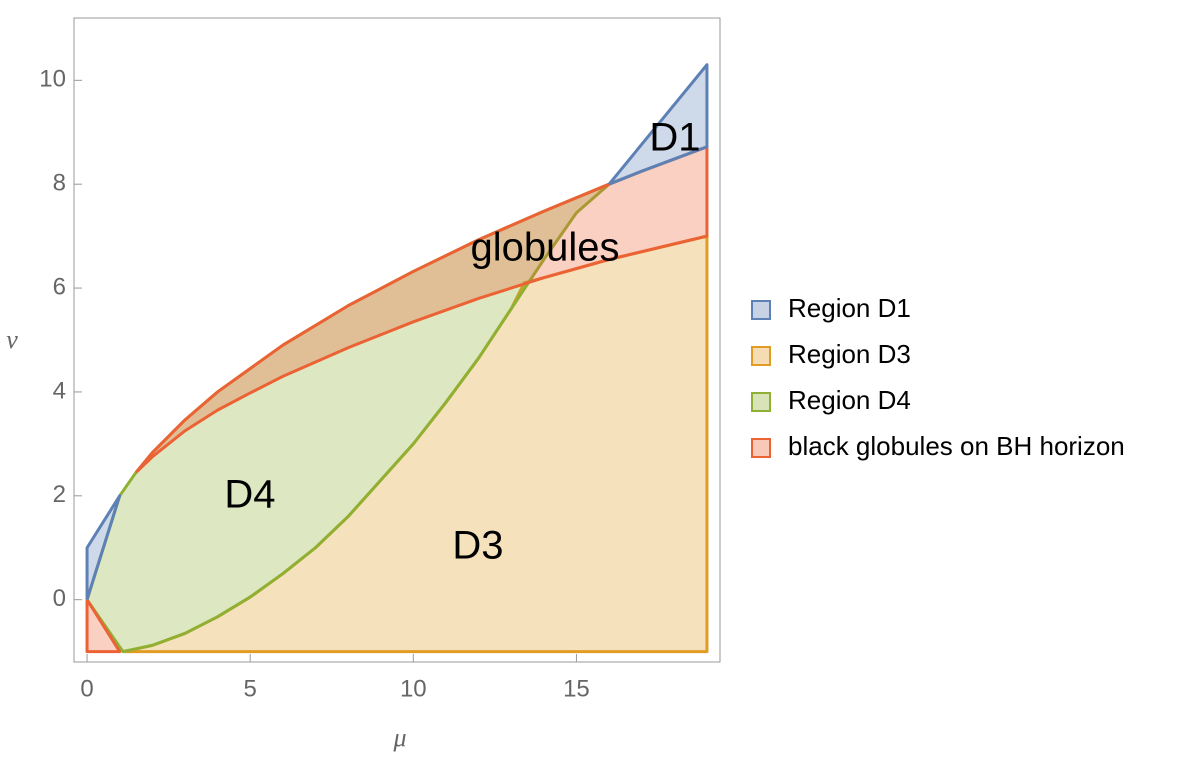 The image size is (1194, 770). Describe the element at coordinates (249, 495) in the screenshot. I see `annotation: D4` at that location.